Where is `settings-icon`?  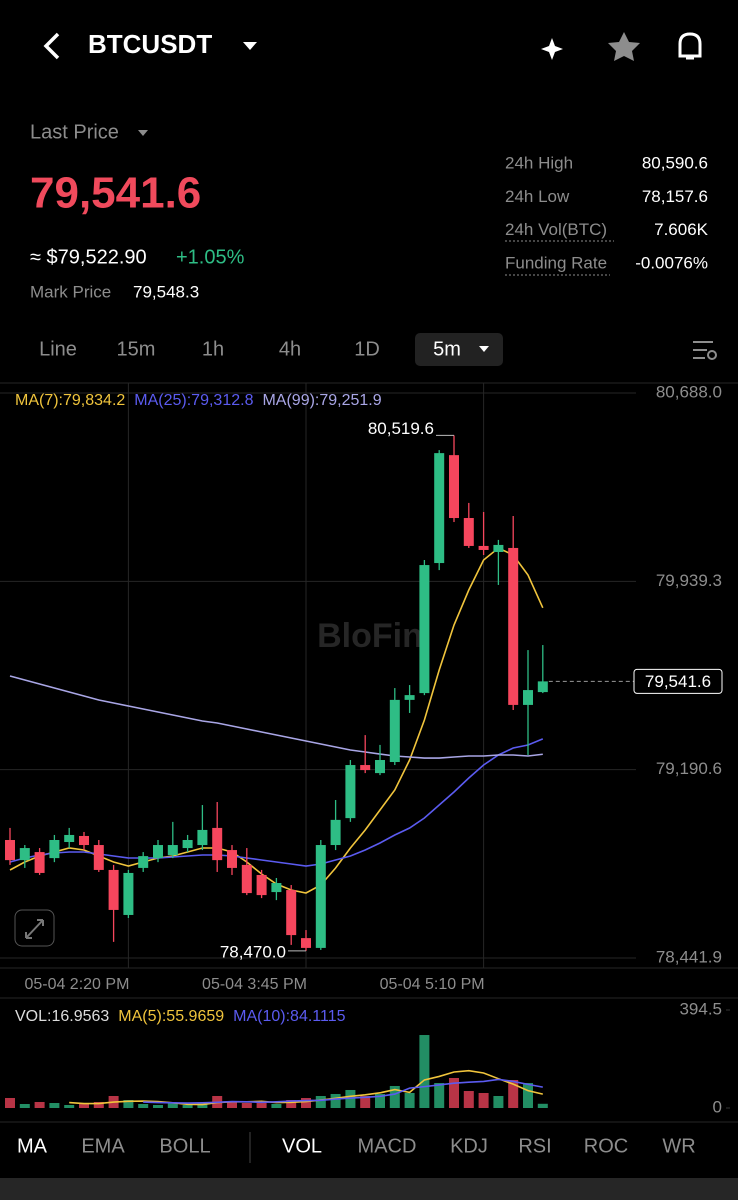 settings-icon is located at coordinates (703, 350).